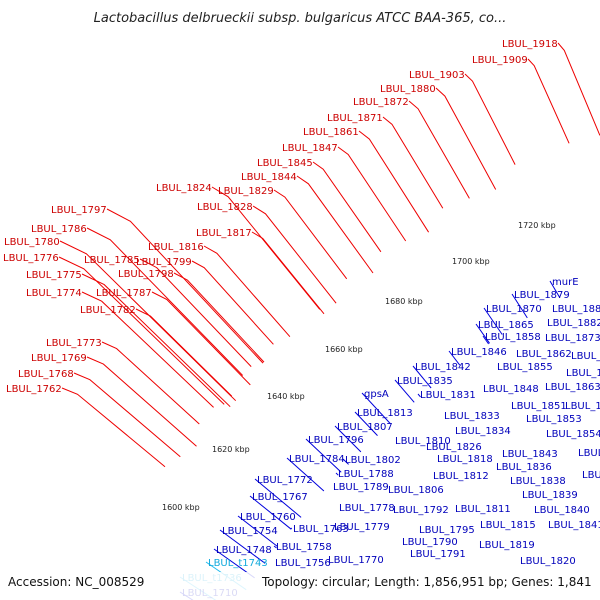 The image size is (600, 600). Describe the element at coordinates (539, 406) in the screenshot. I see `inner-gene-label: LBUL_1851` at that location.